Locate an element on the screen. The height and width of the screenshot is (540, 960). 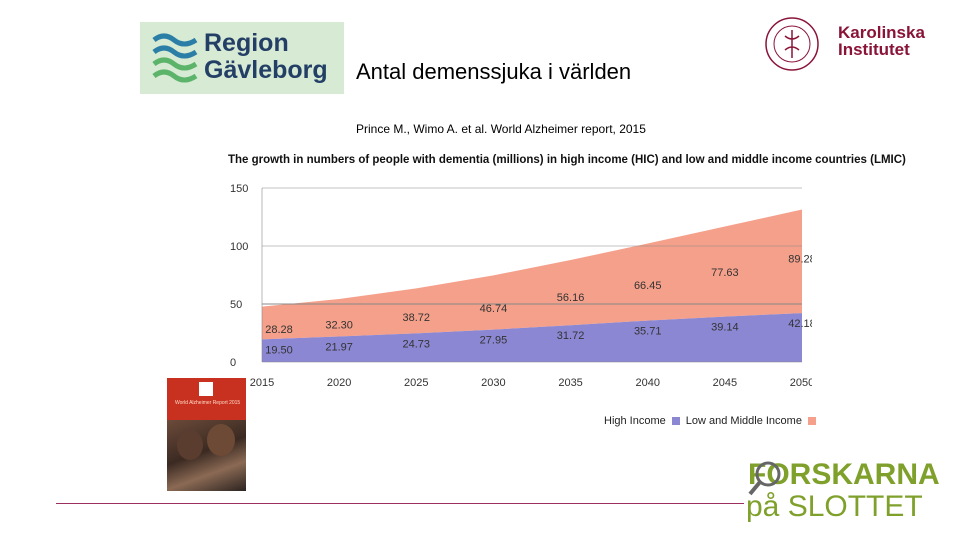
data-label-lmic: 28.28 is located at coordinates (279, 330).